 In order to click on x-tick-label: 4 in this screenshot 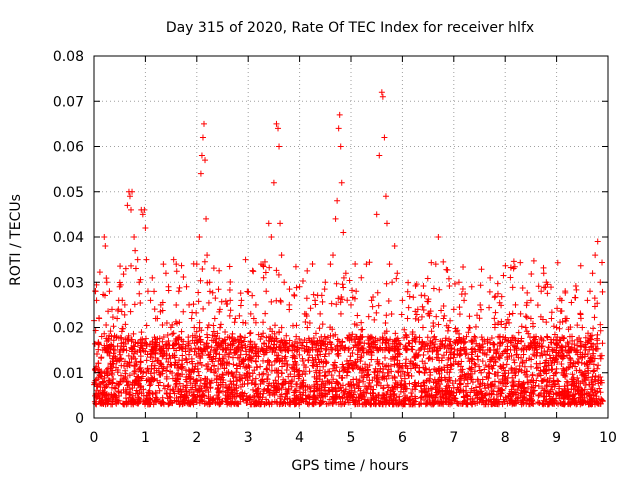, I will do `click(299, 438)`.